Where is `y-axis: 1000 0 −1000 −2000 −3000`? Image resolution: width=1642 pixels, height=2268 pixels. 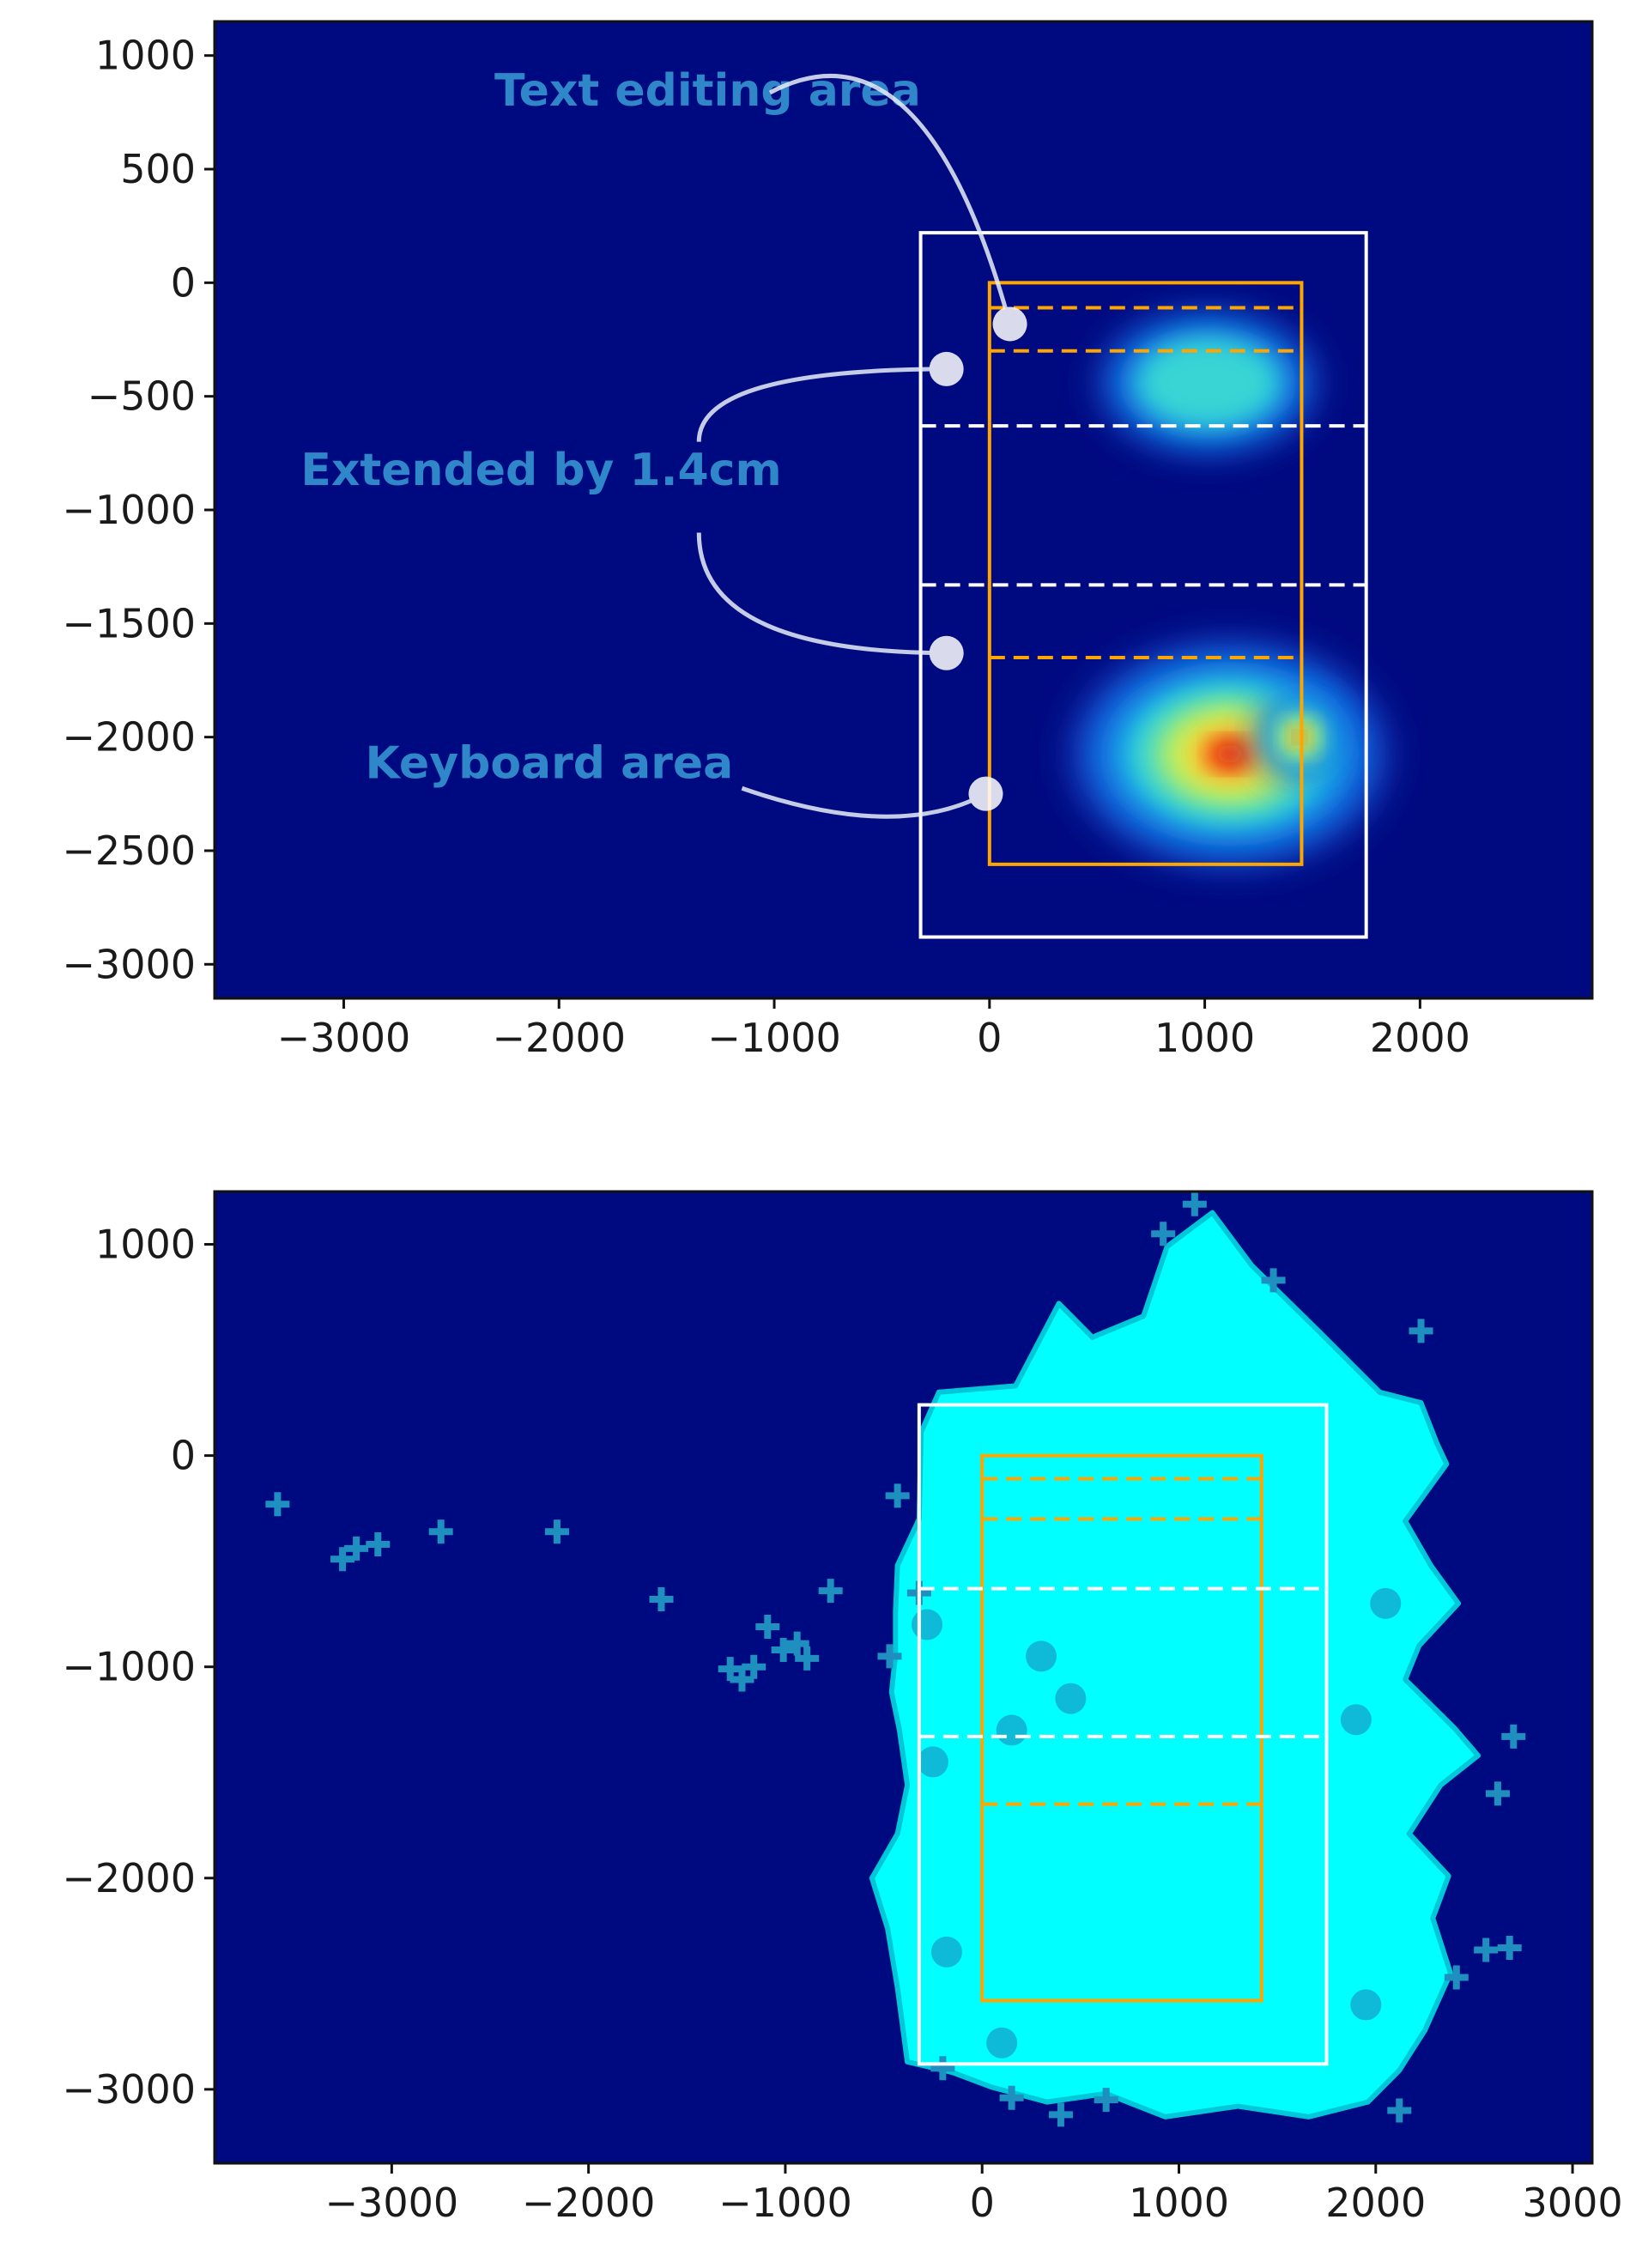
y-axis: 1000 0 −1000 −2000 −3000 is located at coordinates (138, 1667).